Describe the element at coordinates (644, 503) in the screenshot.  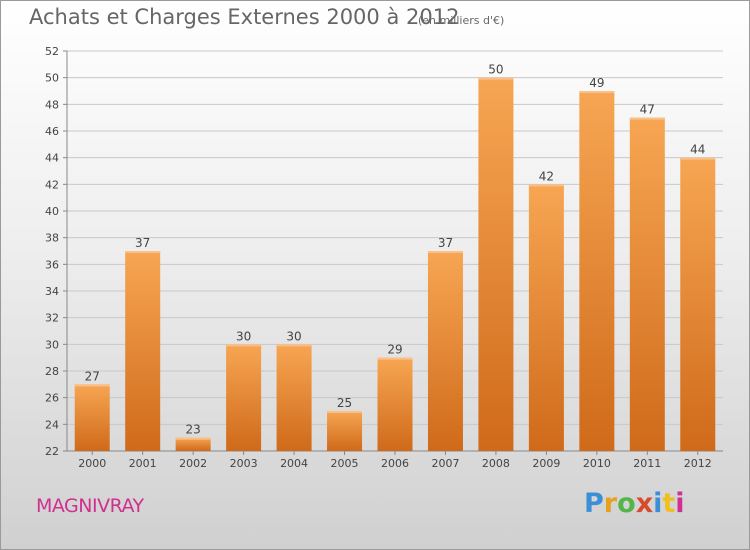
I see `logo-letter: x` at that location.